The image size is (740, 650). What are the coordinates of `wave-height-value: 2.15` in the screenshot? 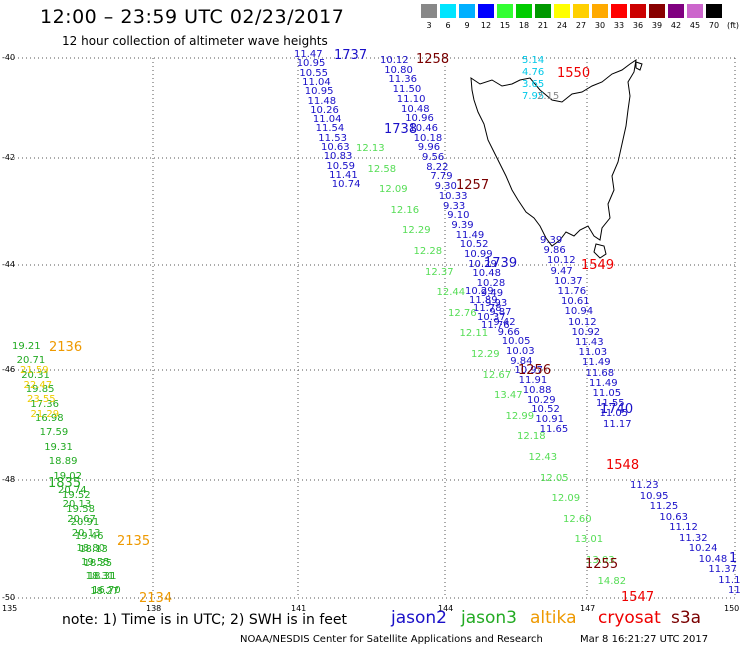 It's located at (548, 96).